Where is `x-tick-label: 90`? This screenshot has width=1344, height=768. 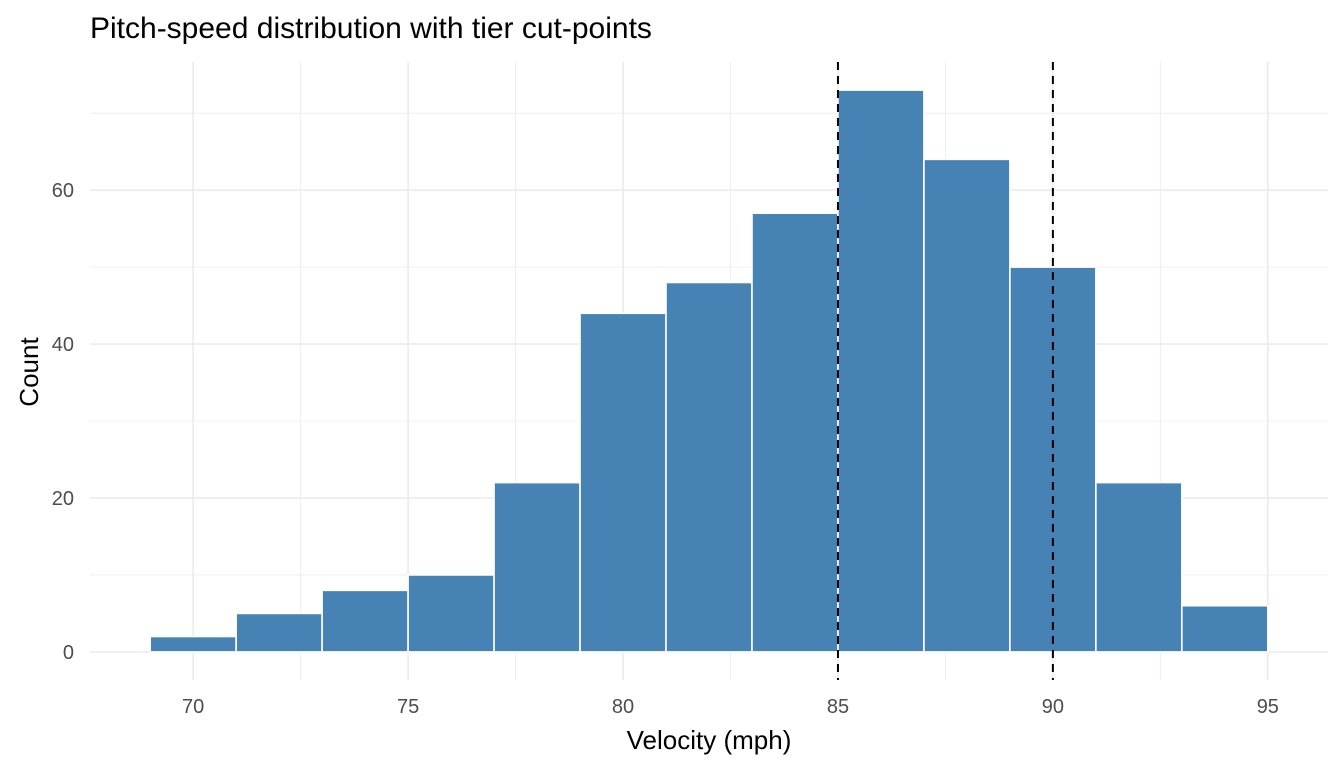
x-tick-label: 90 is located at coordinates (1053, 707).